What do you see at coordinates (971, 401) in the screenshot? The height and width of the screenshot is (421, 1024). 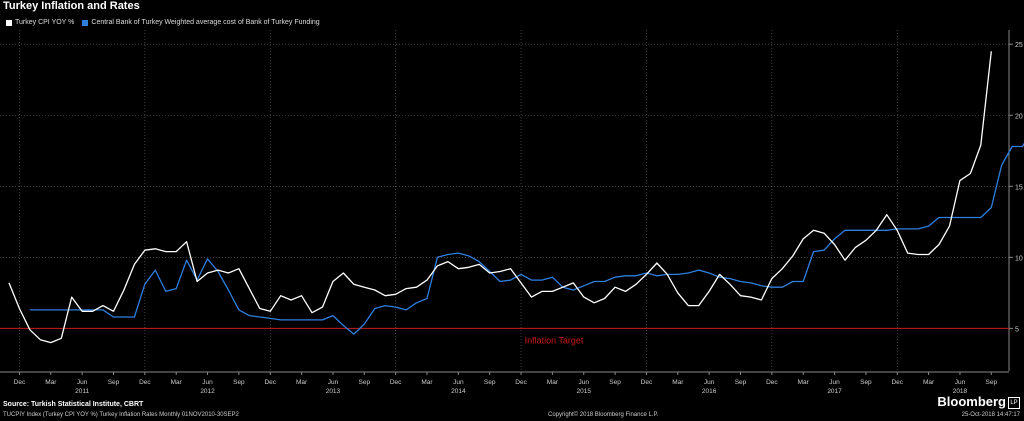 I see `bloomberg-logo: Bloomberg` at bounding box center [971, 401].